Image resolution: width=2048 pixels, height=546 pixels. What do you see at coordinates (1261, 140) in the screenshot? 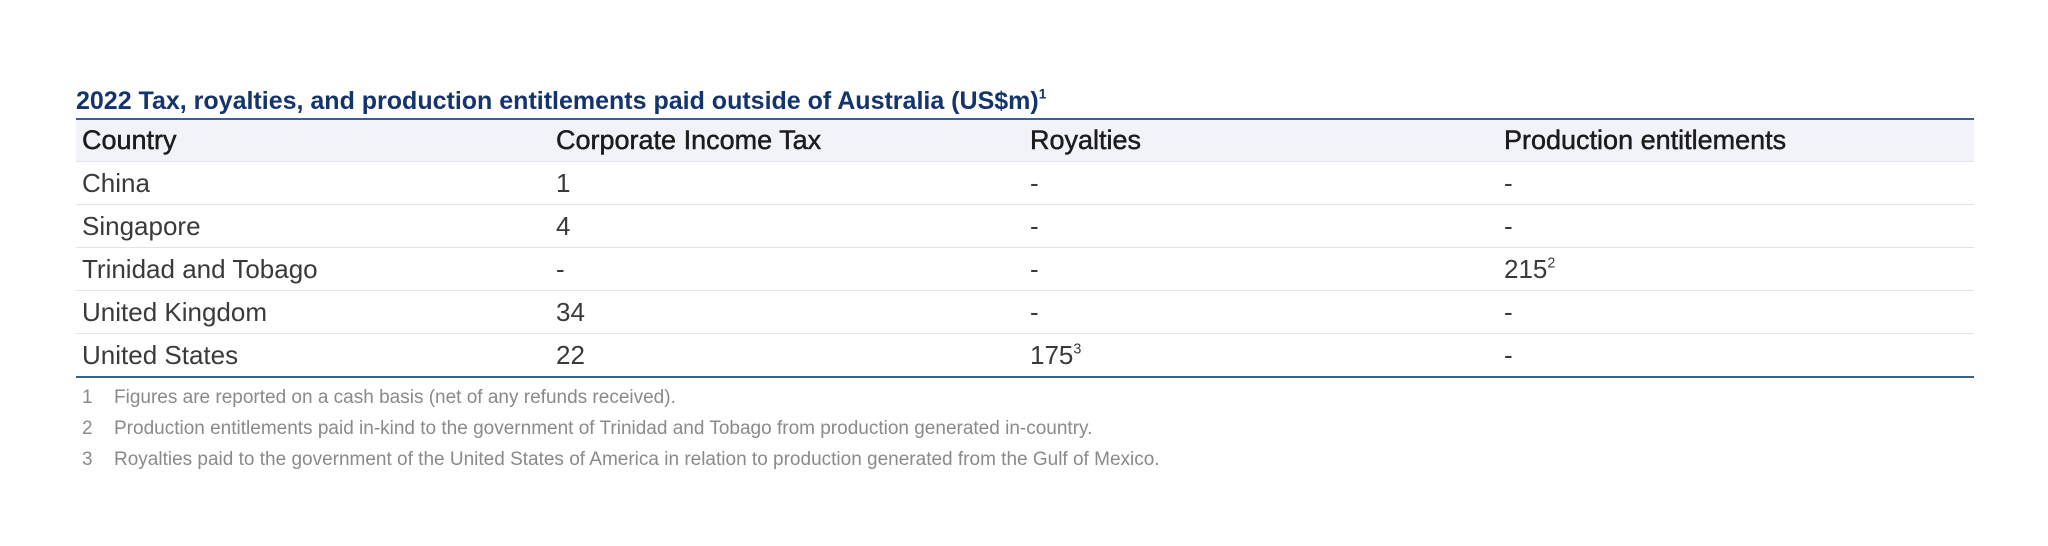
I see `header-royalties: Royalties` at bounding box center [1261, 140].